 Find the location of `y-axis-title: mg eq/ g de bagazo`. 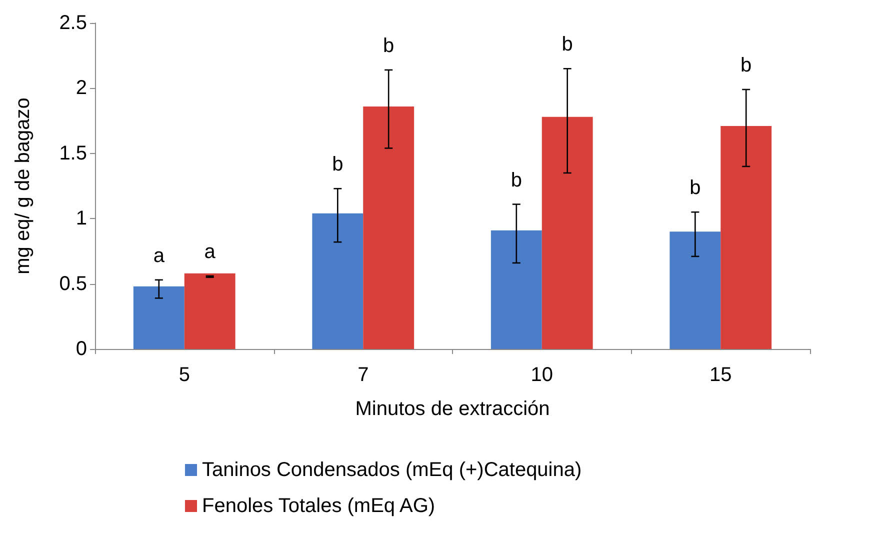

y-axis-title: mg eq/ g de bagazo is located at coordinates (23, 186).